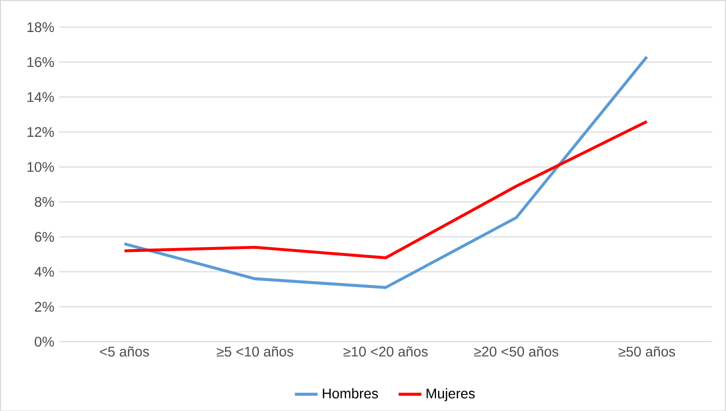 Image resolution: width=726 pixels, height=411 pixels. What do you see at coordinates (44, 307) in the screenshot?
I see `y-tick-label: 2%` at bounding box center [44, 307].